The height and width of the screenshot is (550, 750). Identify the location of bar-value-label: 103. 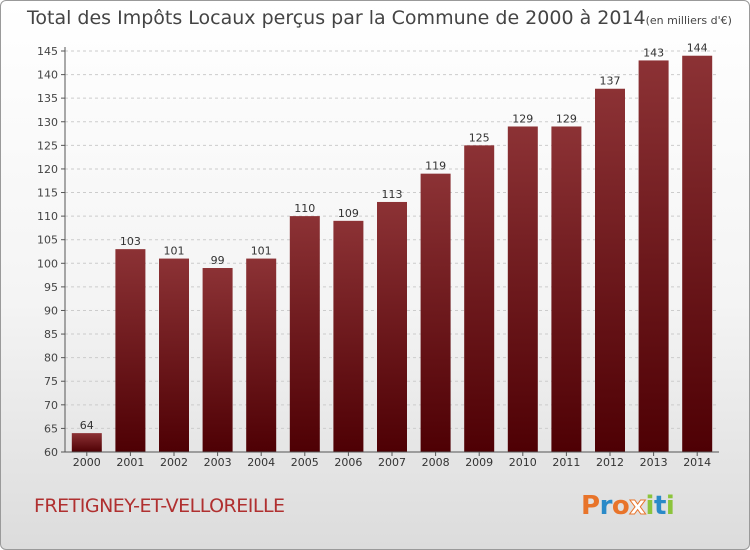
(130, 241).